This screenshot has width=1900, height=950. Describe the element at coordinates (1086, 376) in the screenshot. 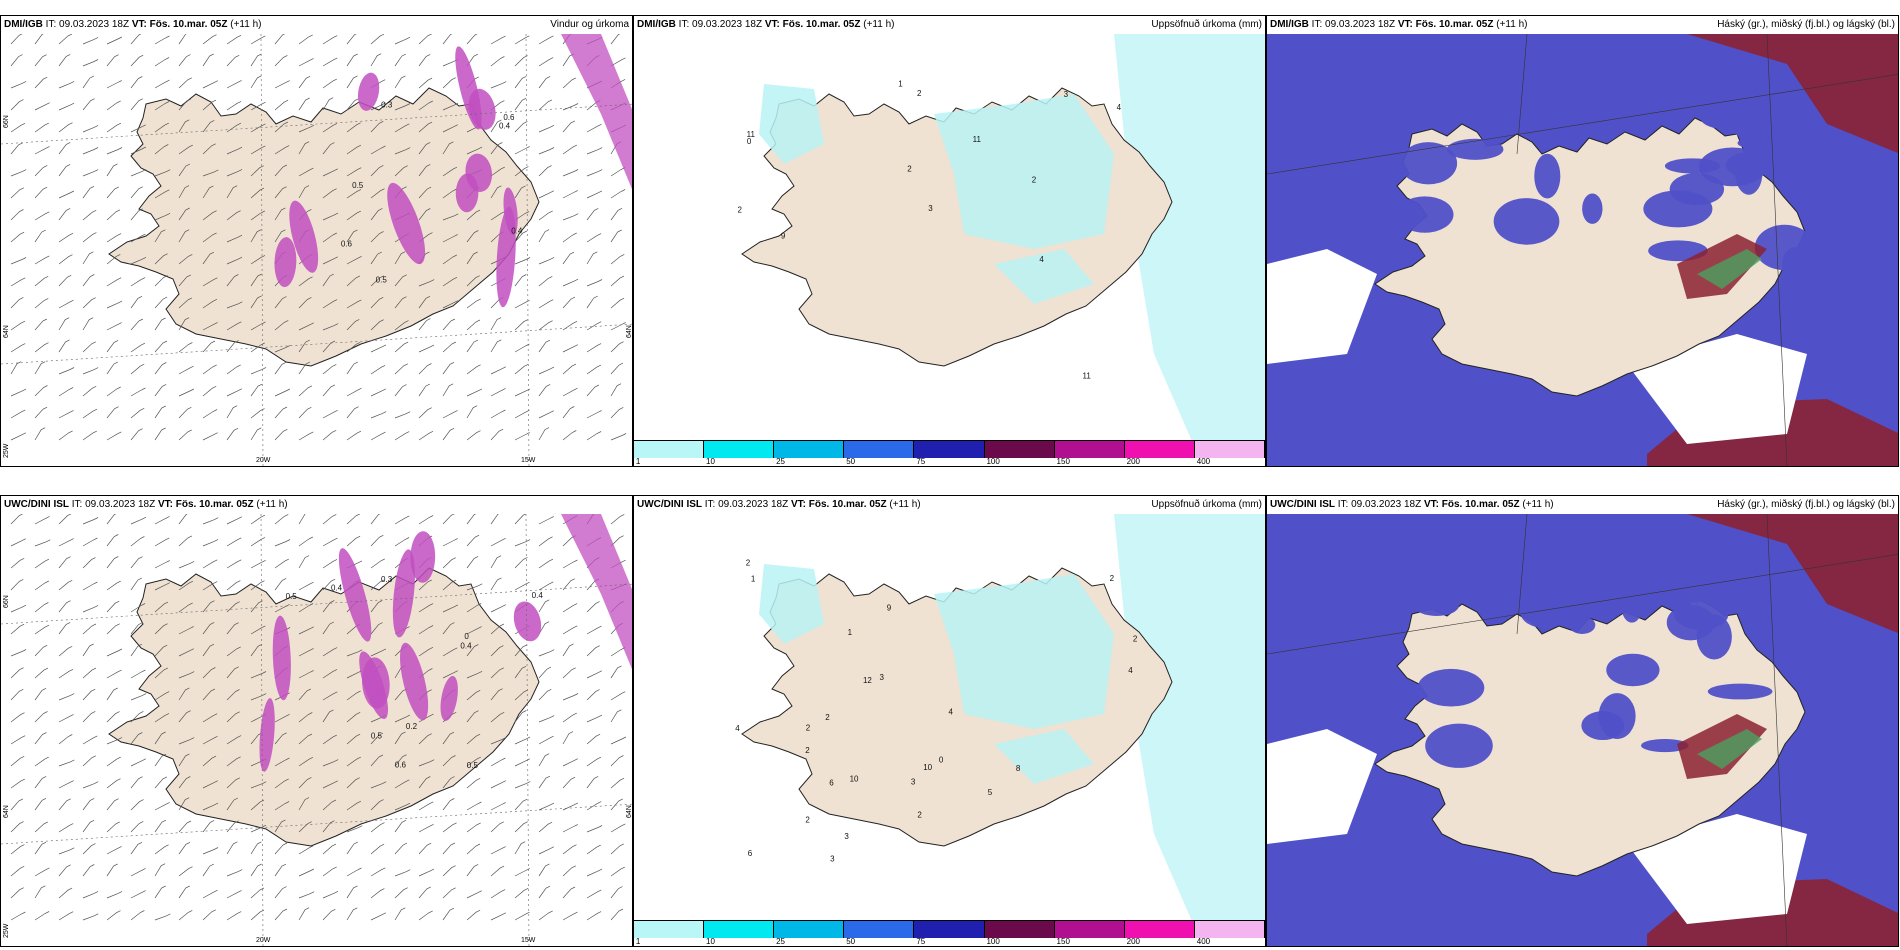

I see `precip-number: 11` at that location.